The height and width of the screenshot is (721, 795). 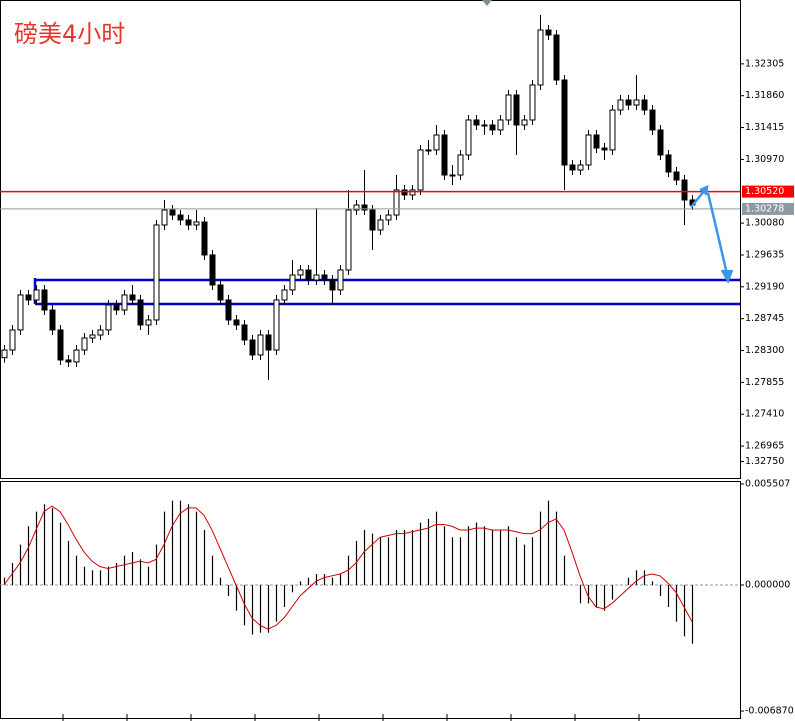 What do you see at coordinates (769, 711) in the screenshot?
I see `y-tick-label: -0.006870` at bounding box center [769, 711].